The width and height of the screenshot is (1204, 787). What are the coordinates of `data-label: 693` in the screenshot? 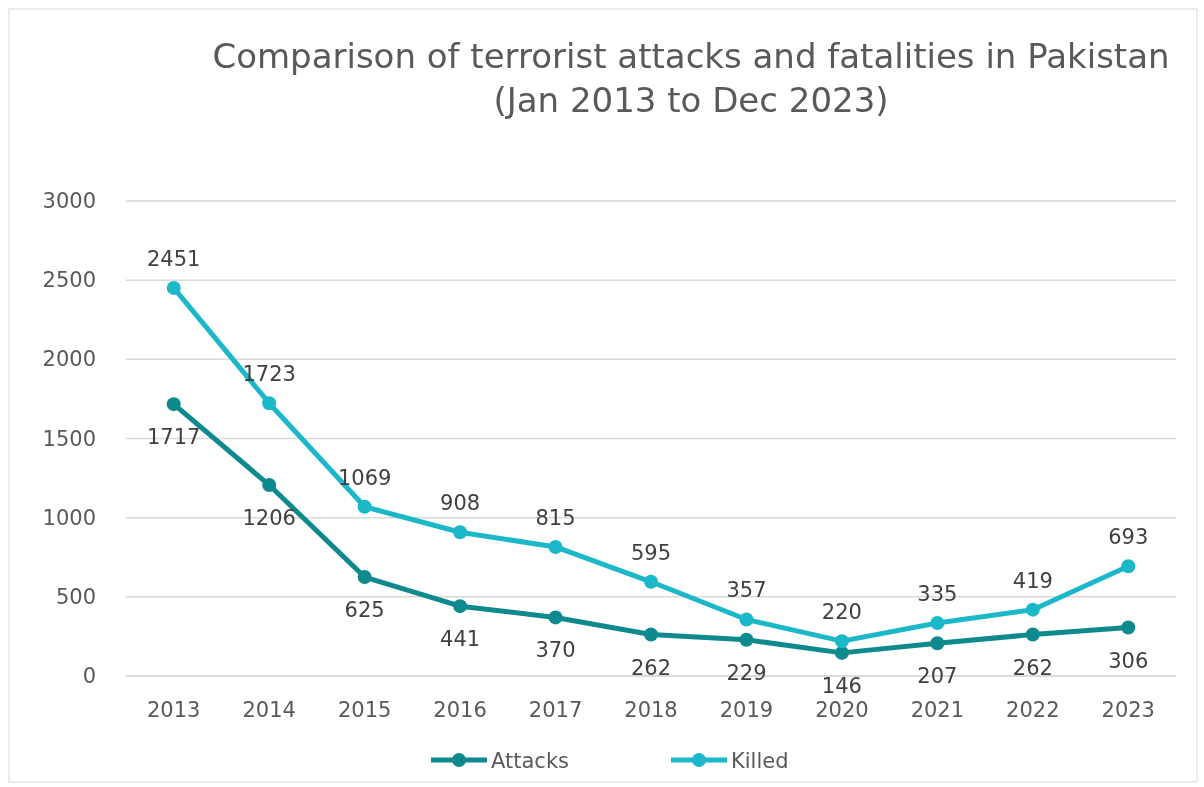 It's located at (1128, 537).